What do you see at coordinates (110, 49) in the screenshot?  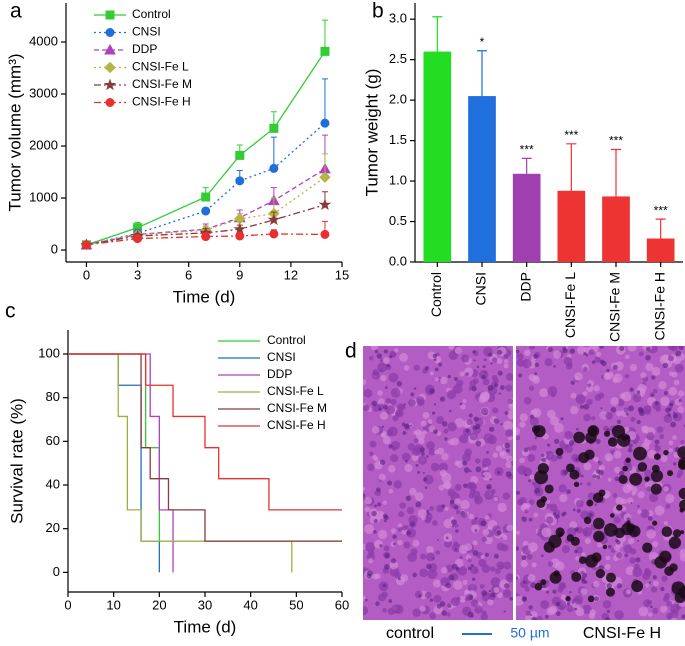 I see `legend-marker` at bounding box center [110, 49].